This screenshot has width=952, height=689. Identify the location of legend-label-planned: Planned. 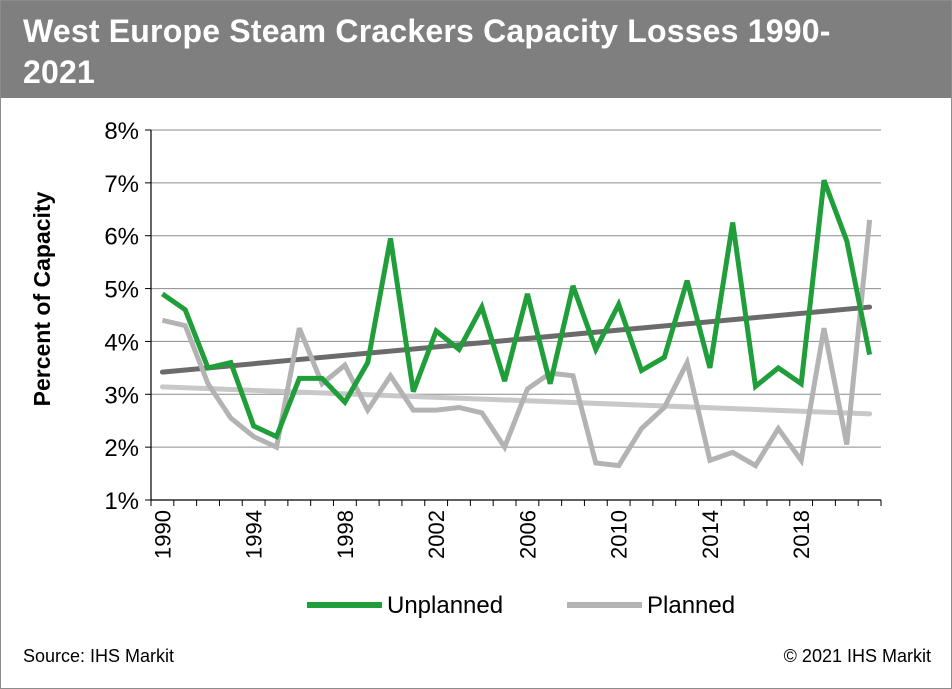
(691, 605).